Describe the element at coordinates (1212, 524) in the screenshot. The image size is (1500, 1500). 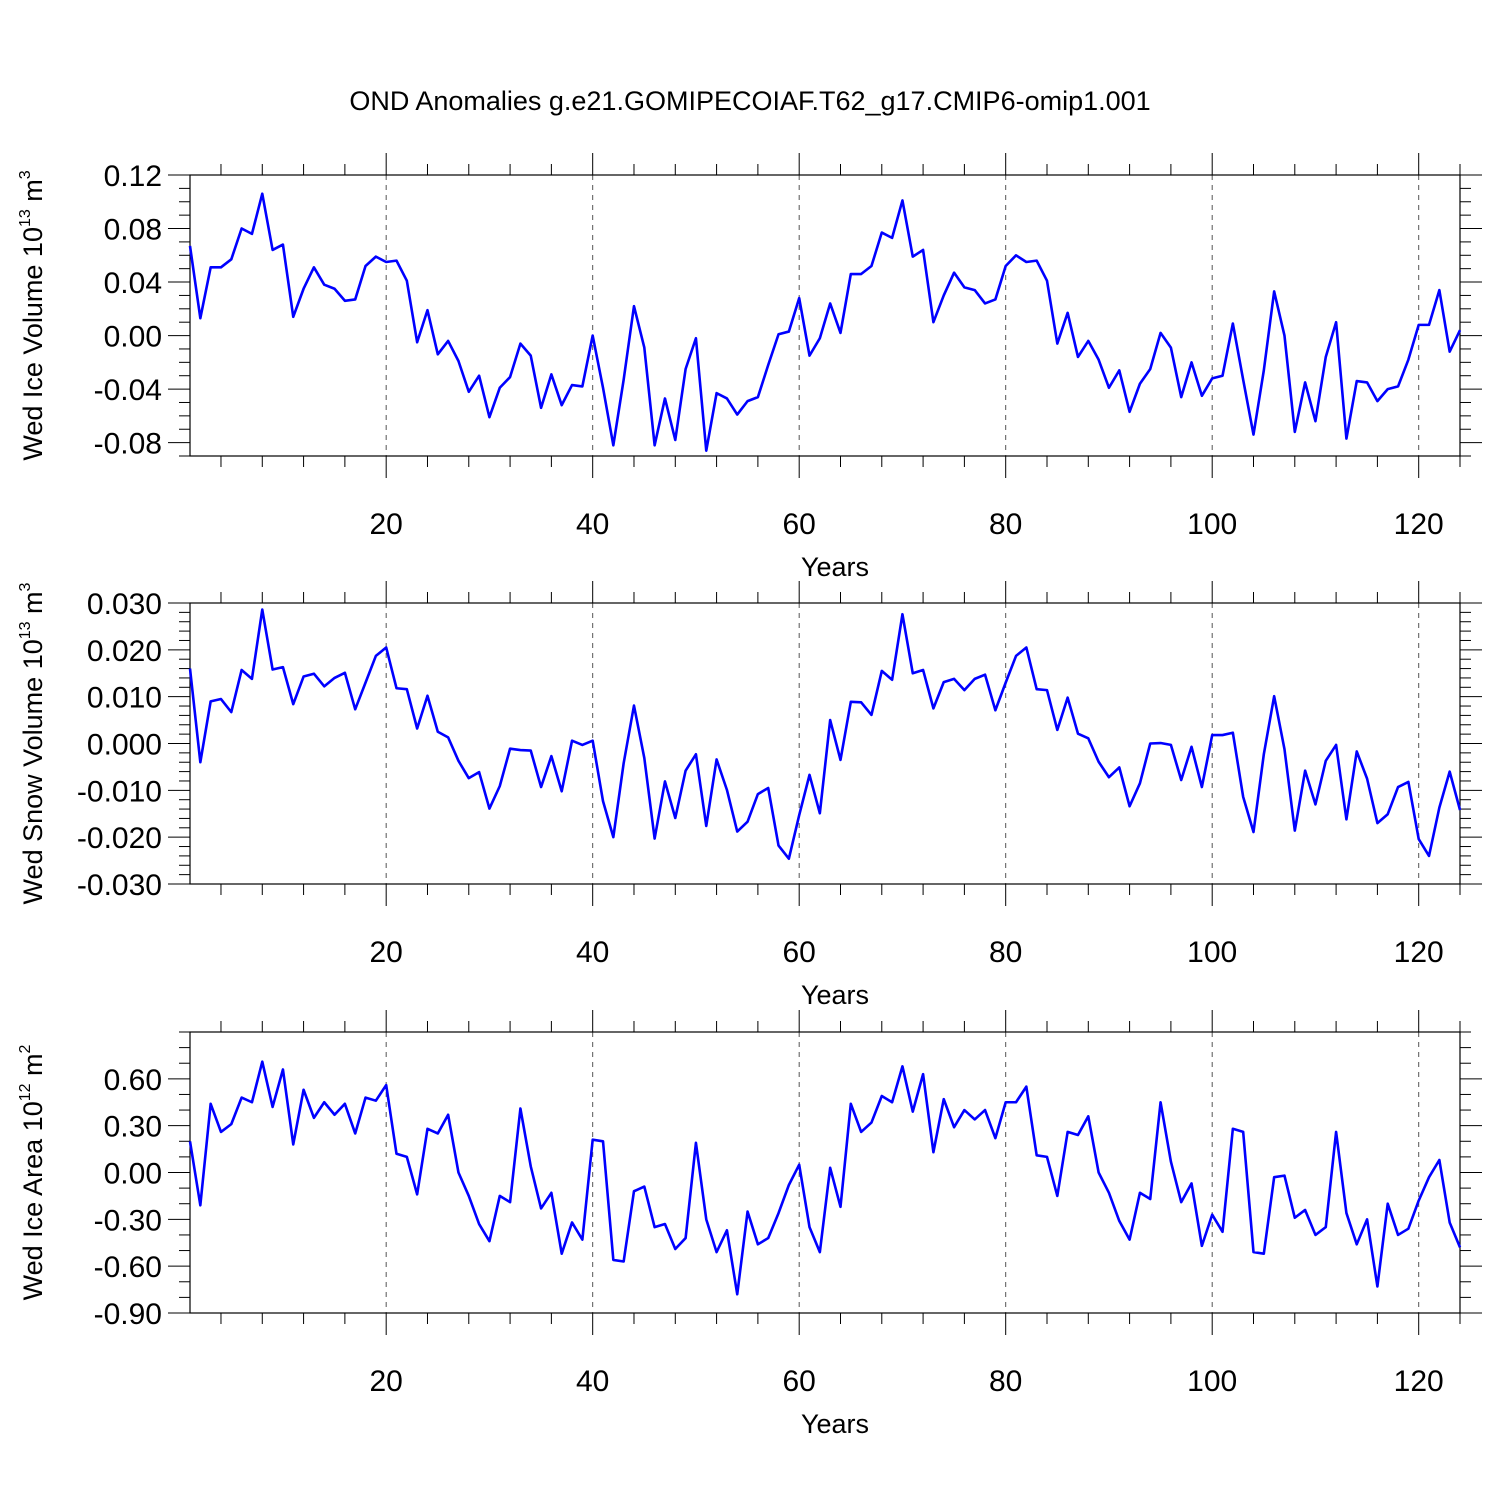
I see `ice-volume-x-tick-label: 100` at that location.